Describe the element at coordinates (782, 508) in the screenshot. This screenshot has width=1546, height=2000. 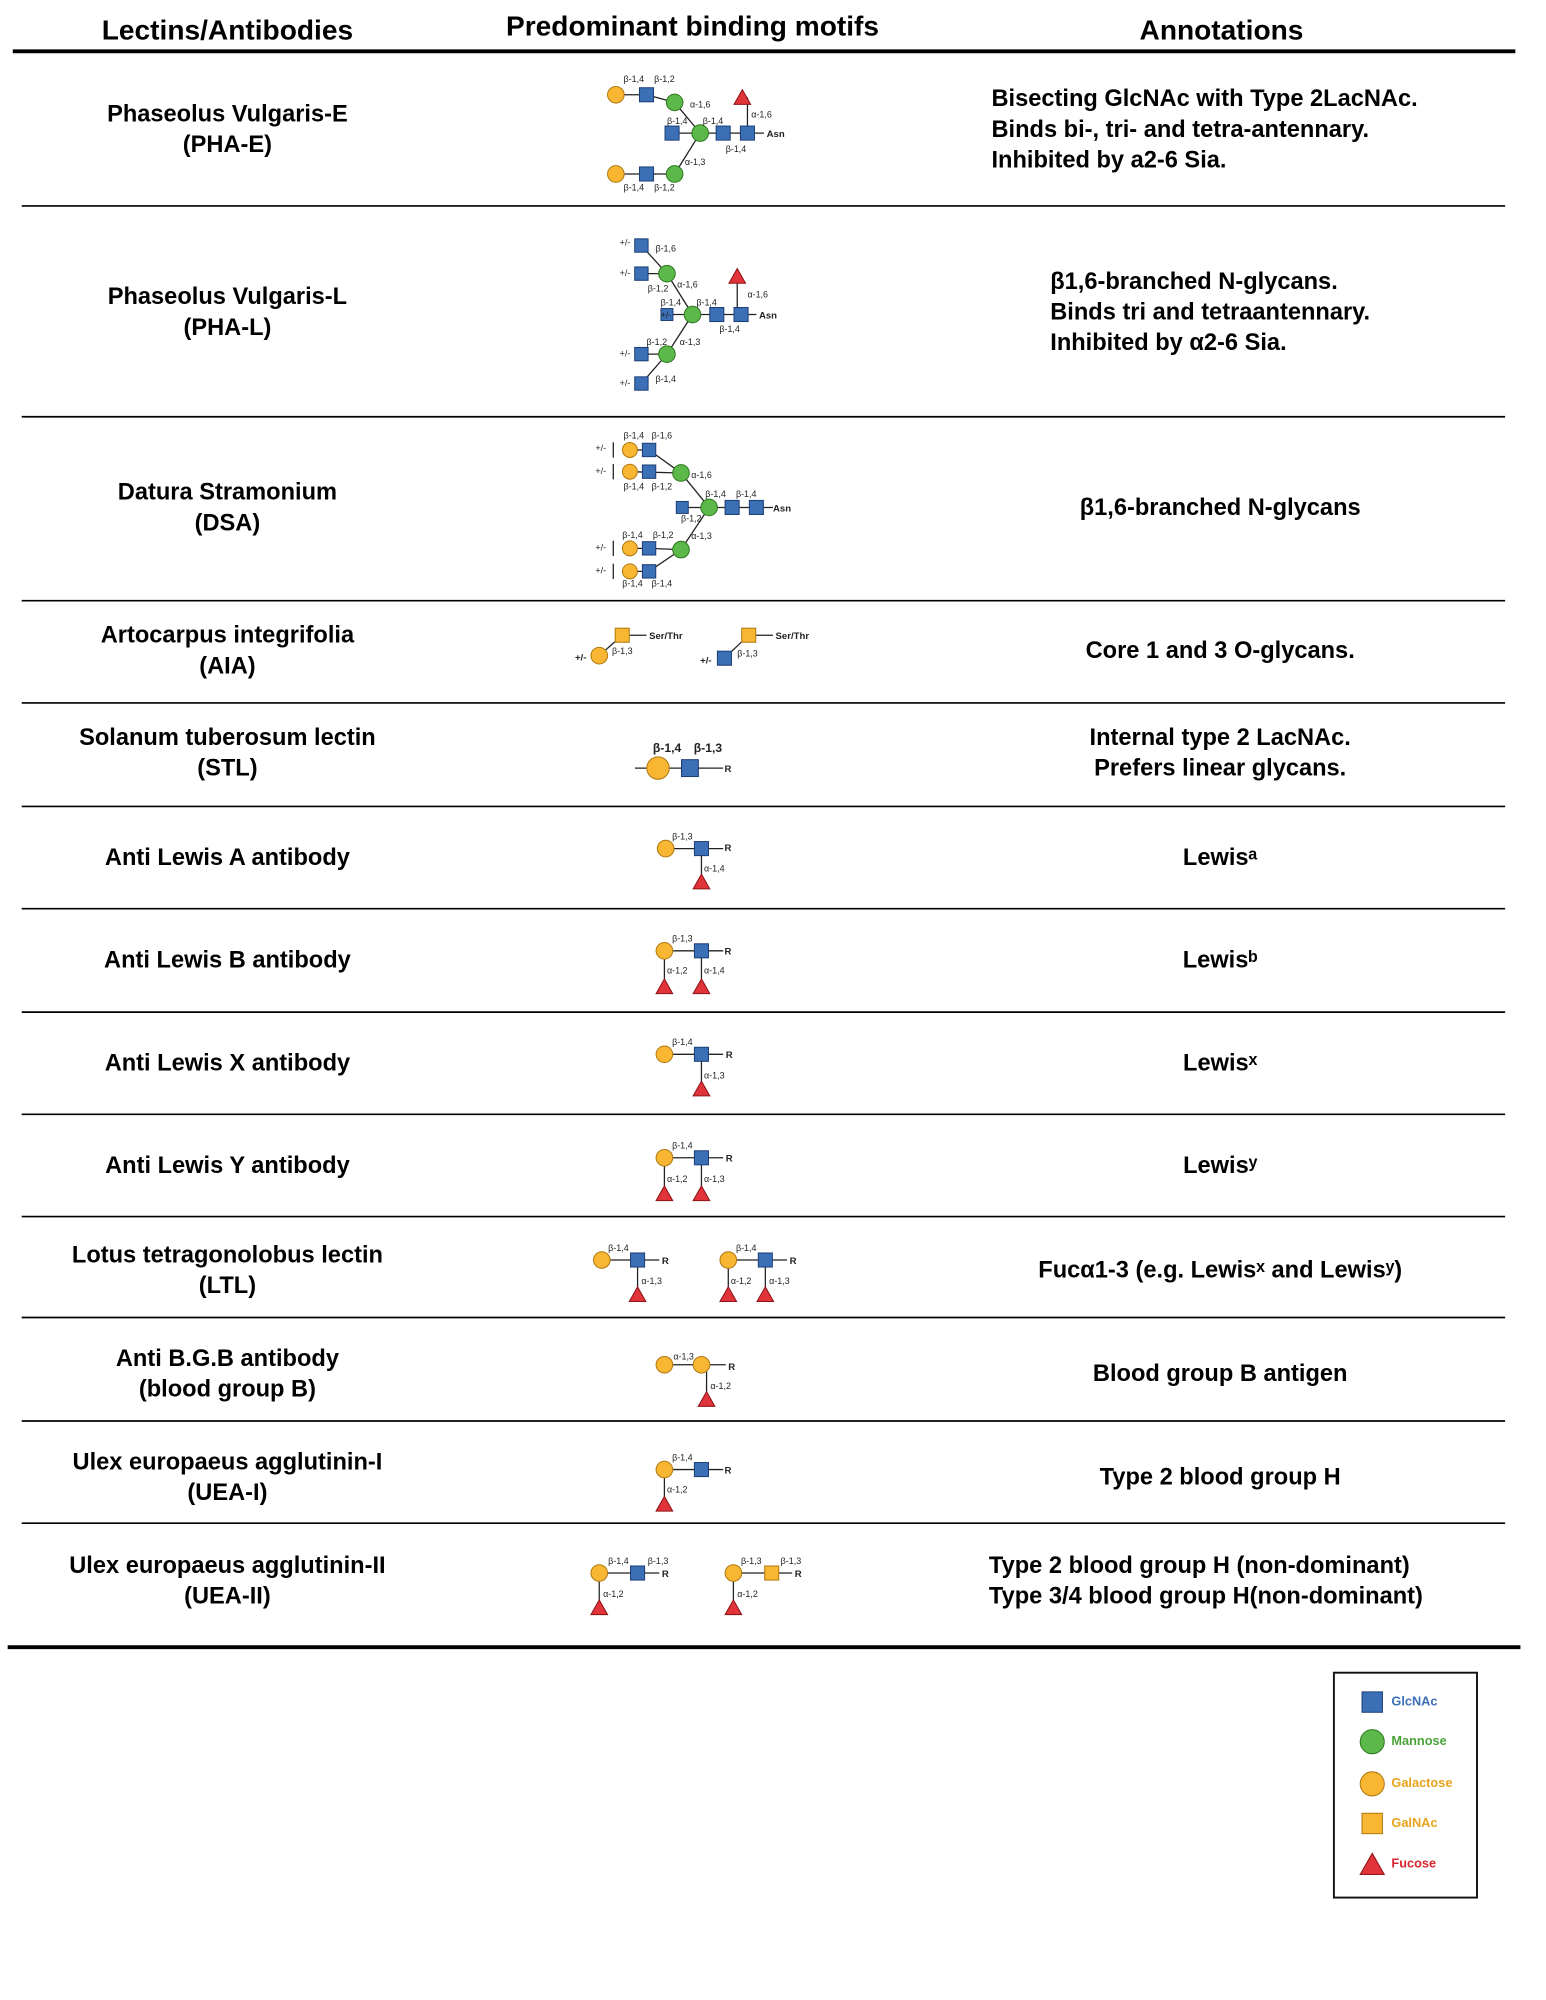
I see `linkage-label: Asn` at that location.